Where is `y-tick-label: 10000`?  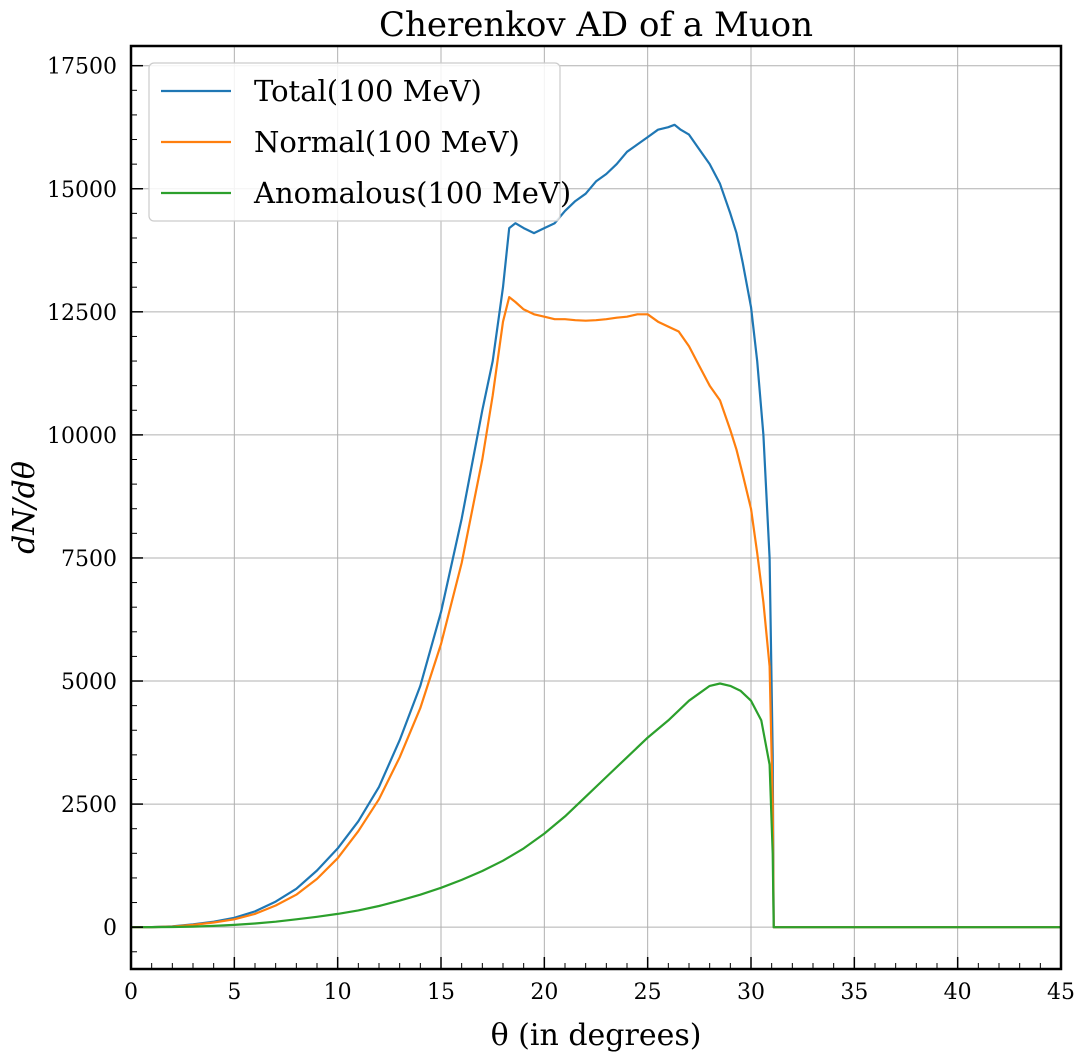
y-tick-label: 10000 is located at coordinates (82, 436).